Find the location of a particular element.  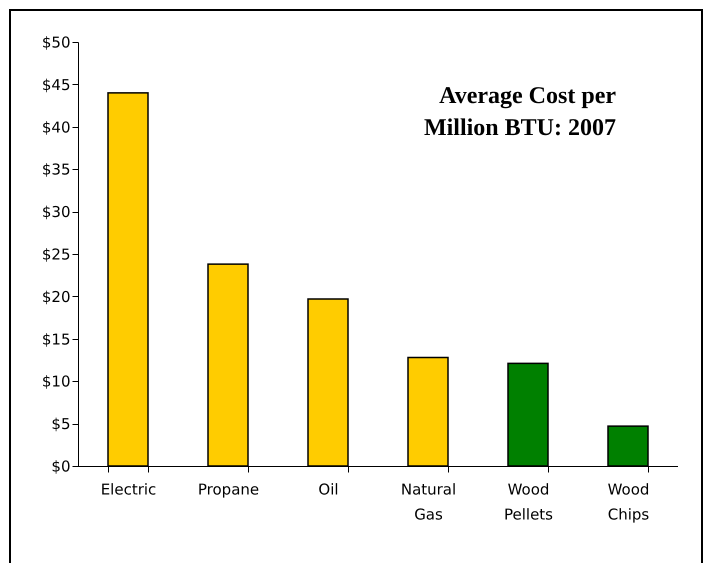

y-tick-label: $40 is located at coordinates (56, 127).